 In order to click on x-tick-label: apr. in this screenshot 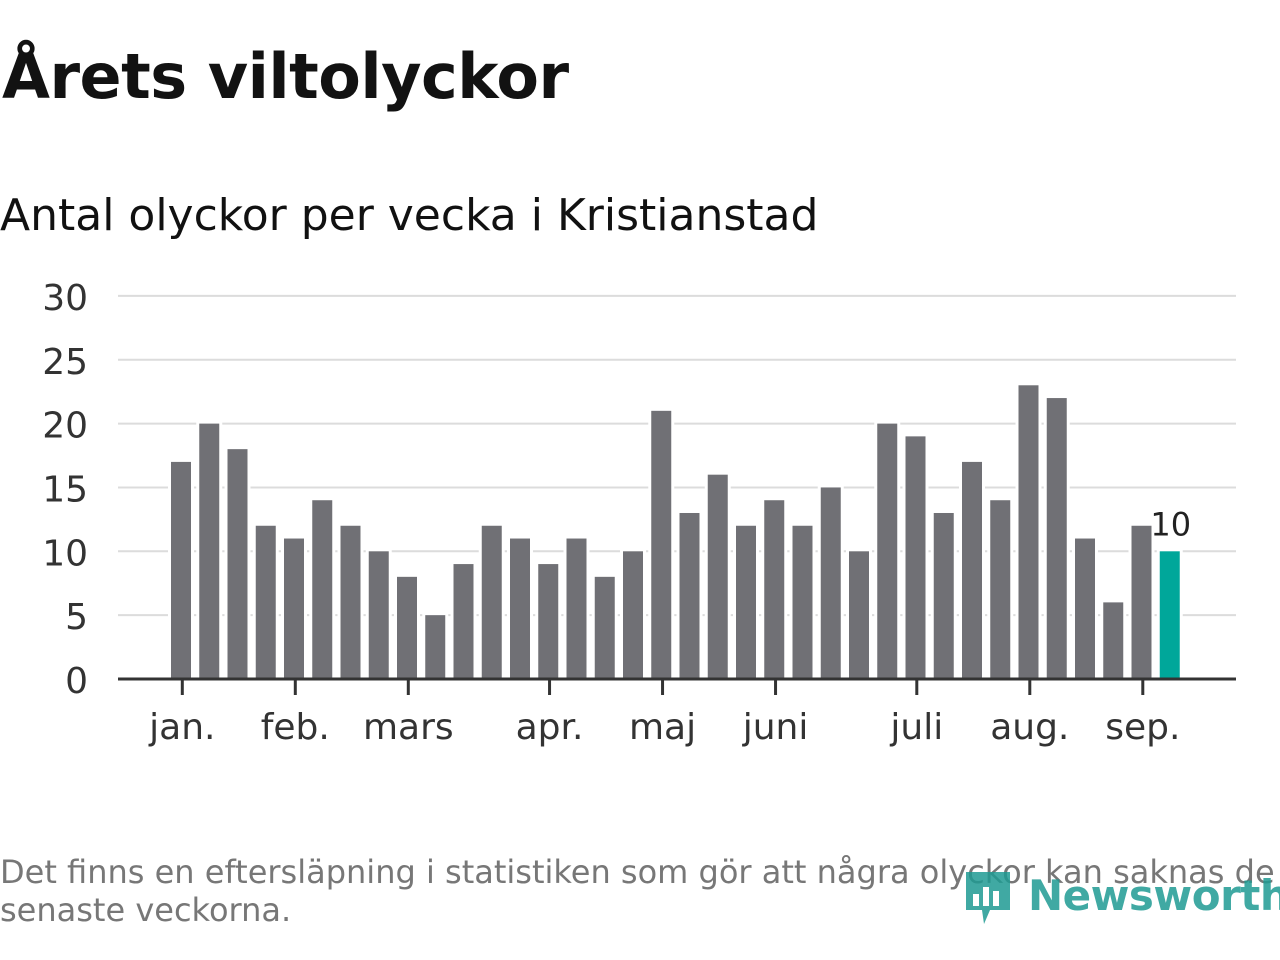, I will do `click(550, 727)`.